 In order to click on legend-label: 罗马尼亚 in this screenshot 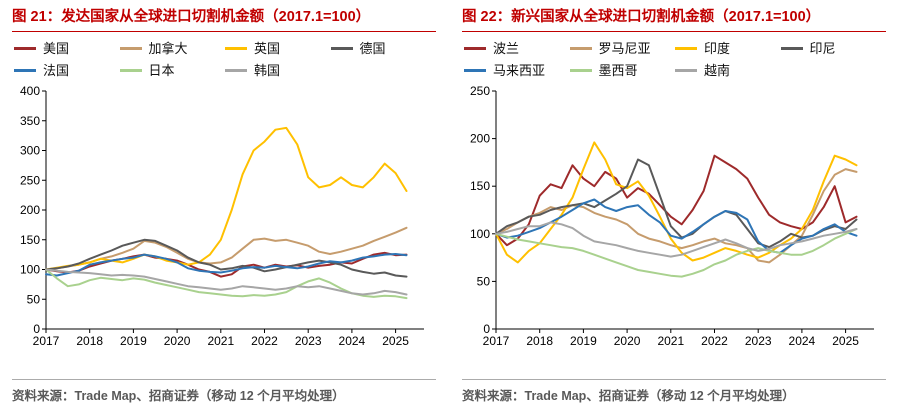, I will do `click(624, 48)`.